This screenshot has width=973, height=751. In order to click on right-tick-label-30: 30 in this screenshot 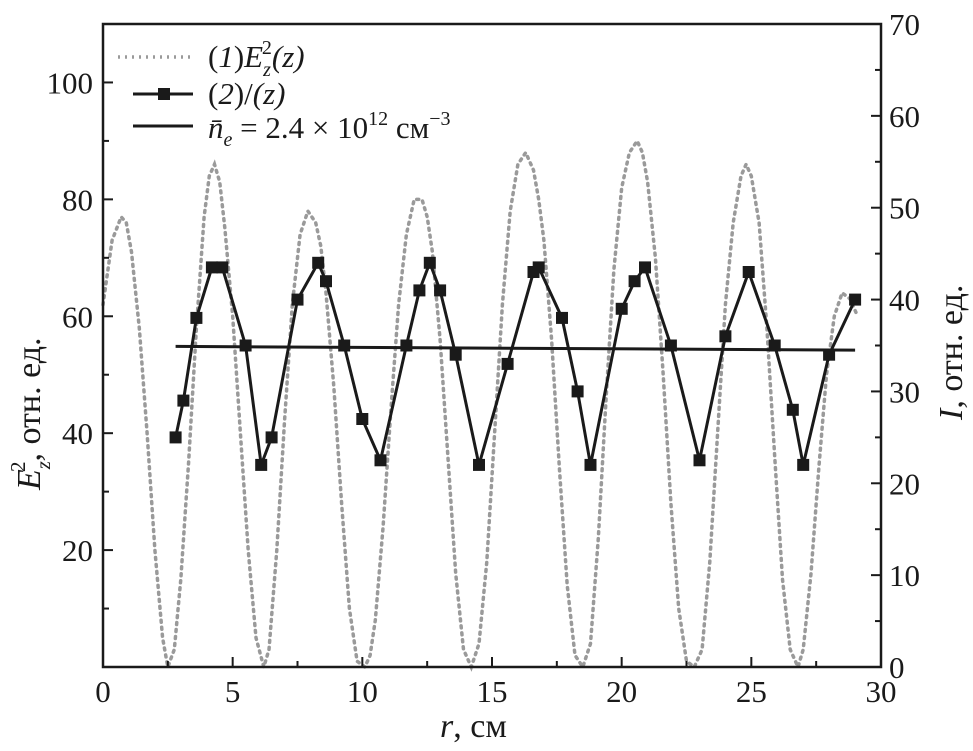, I will do `click(904, 391)`.